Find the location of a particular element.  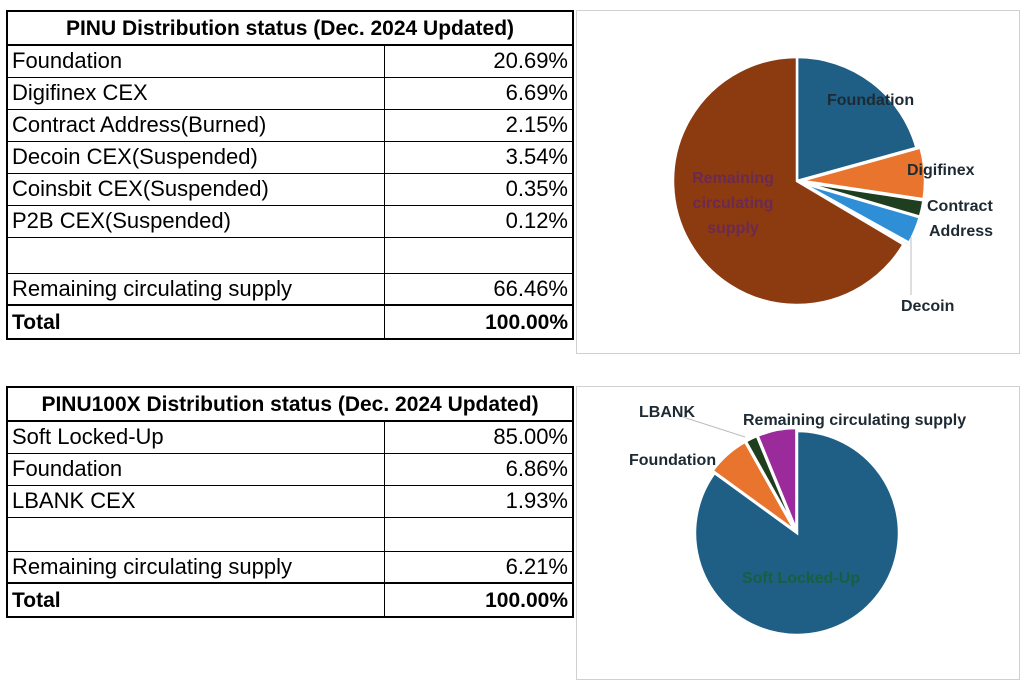

row-label: LBANK CEX is located at coordinates (195, 501).